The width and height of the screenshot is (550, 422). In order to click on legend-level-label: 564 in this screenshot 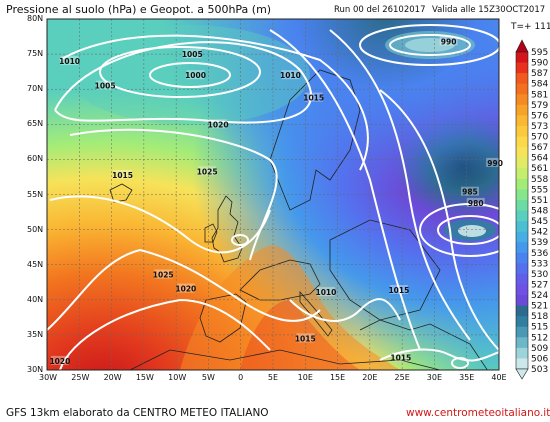, I will do `click(539, 159)`.